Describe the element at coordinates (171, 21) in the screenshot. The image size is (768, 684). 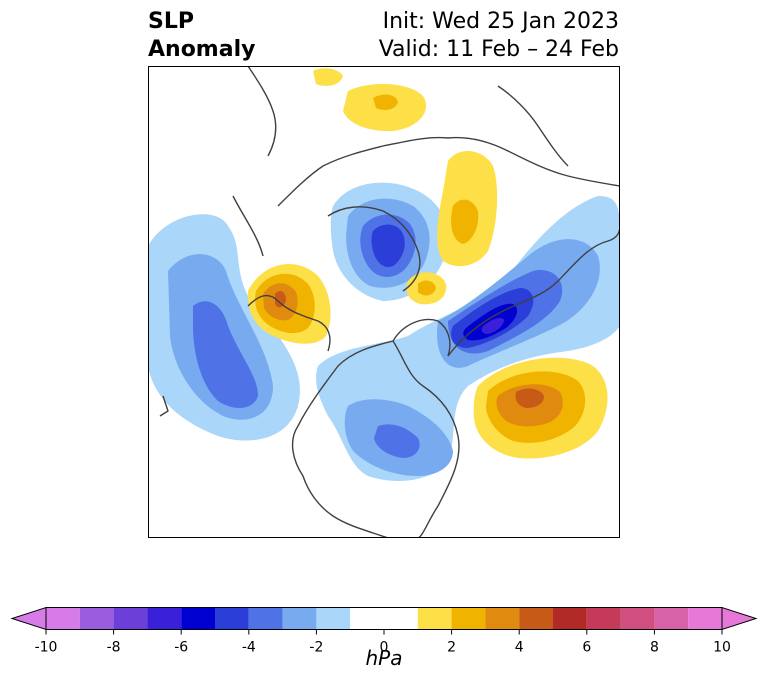
I see `title-line-1: SLP` at that location.